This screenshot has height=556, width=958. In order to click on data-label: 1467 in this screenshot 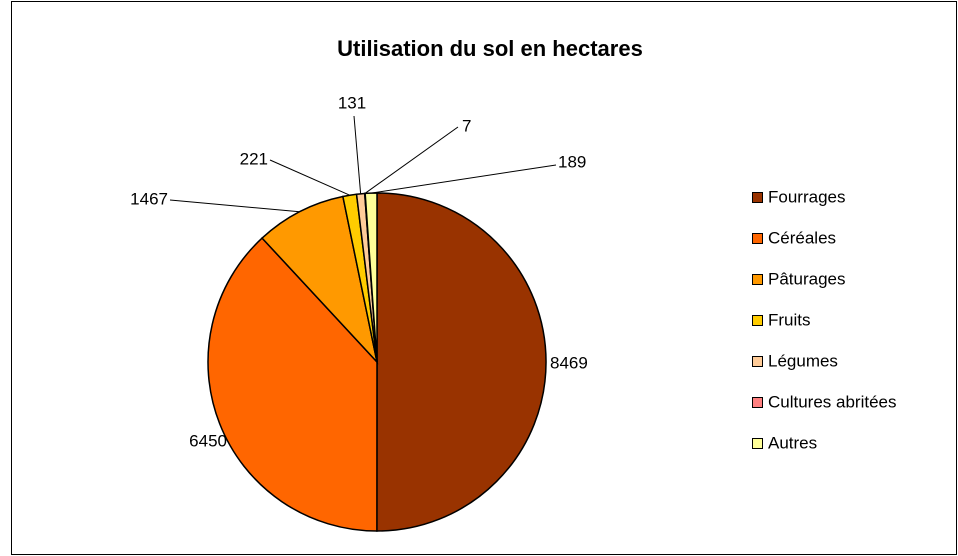, I will do `click(149, 198)`.